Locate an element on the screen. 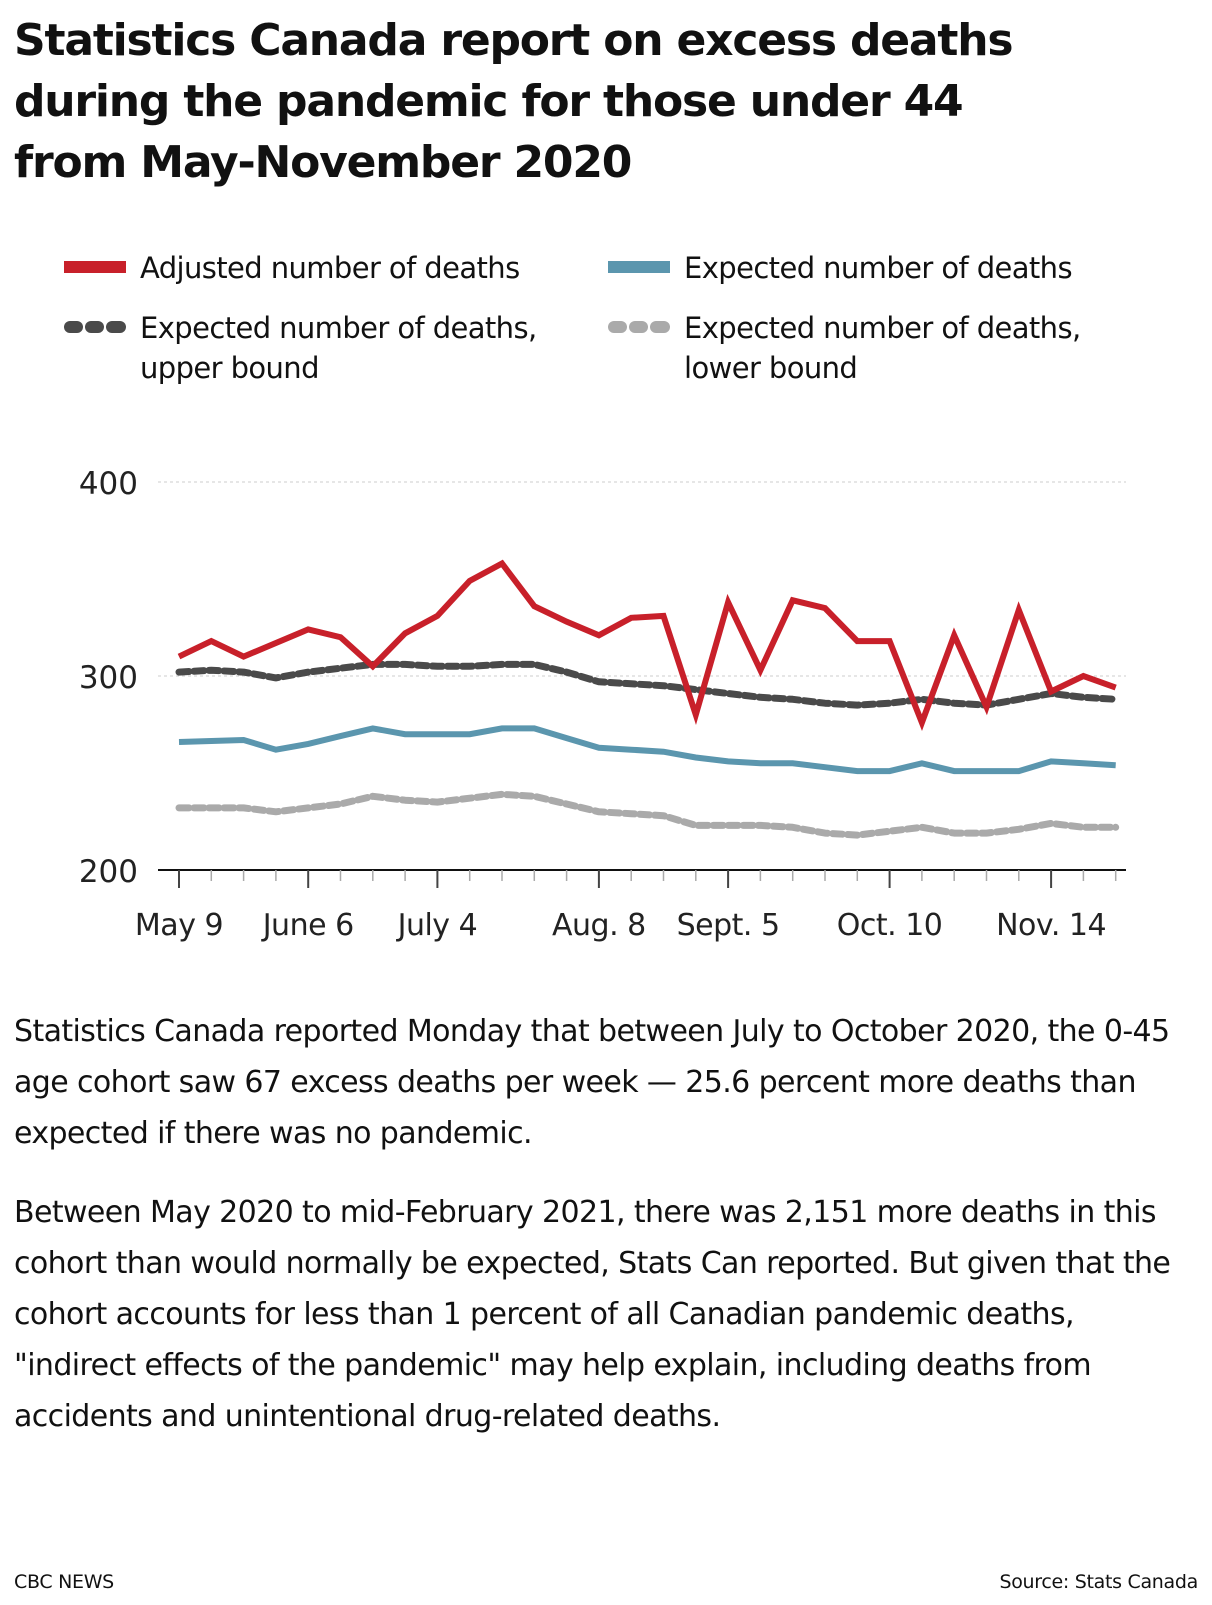 The height and width of the screenshot is (1605, 1212). series-lines is located at coordinates (647, 699).